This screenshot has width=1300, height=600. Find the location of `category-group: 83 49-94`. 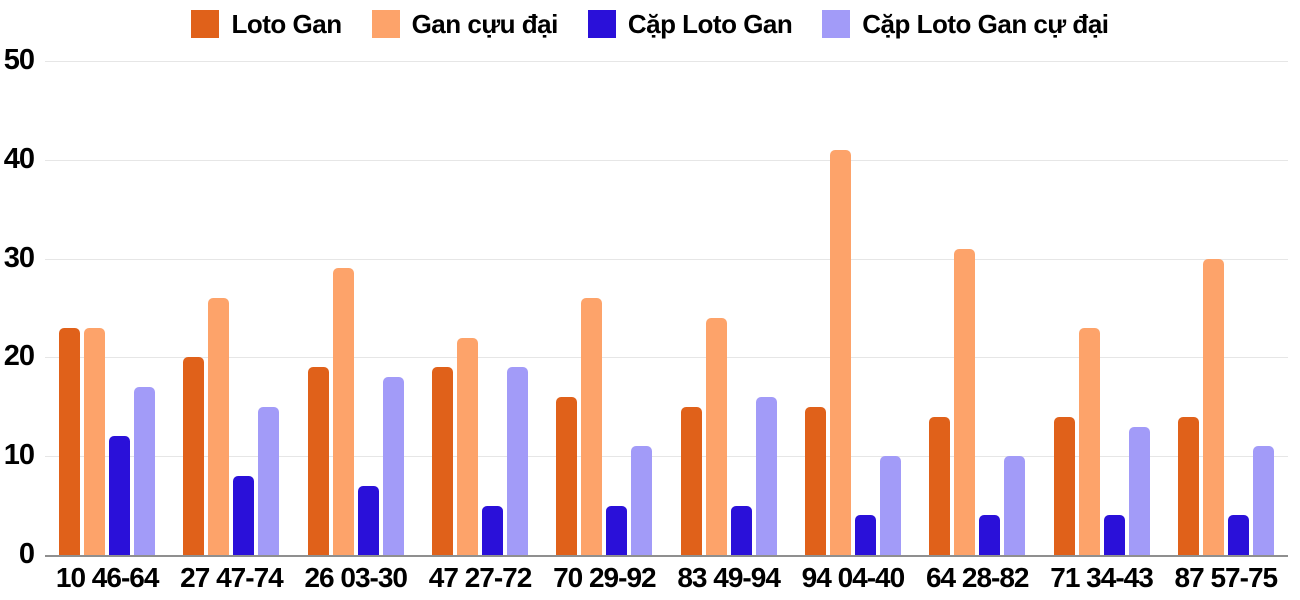

category-group: 83 49-94 is located at coordinates (728, 326).